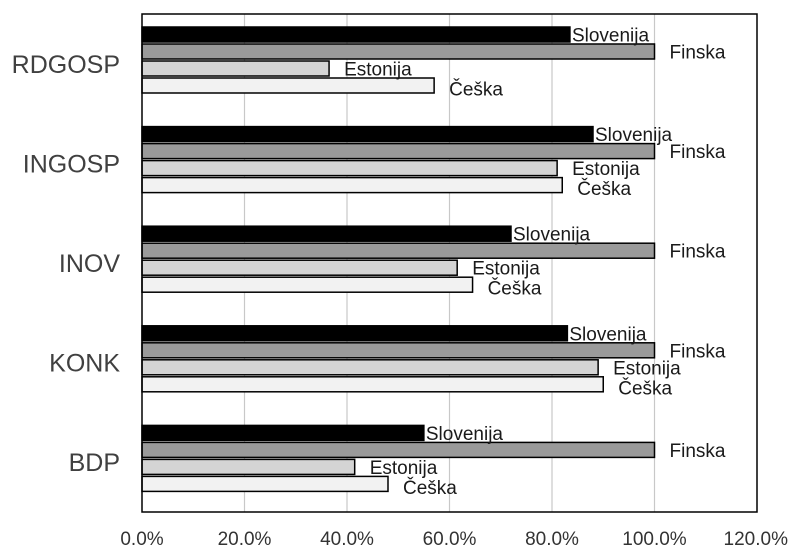 Image resolution: width=790 pixels, height=554 pixels. I want to click on data-label-konk-3: Češka, so click(645, 388).